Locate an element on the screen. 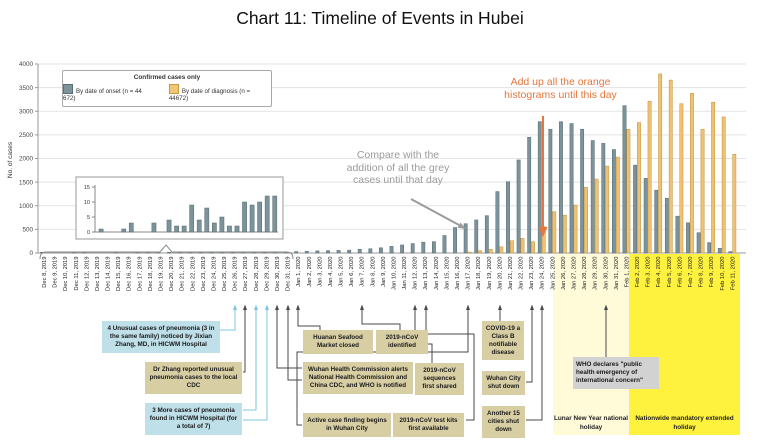 The height and width of the screenshot is (443, 760). svg-text: Jan 2, 2020 is located at coordinates (310, 272).